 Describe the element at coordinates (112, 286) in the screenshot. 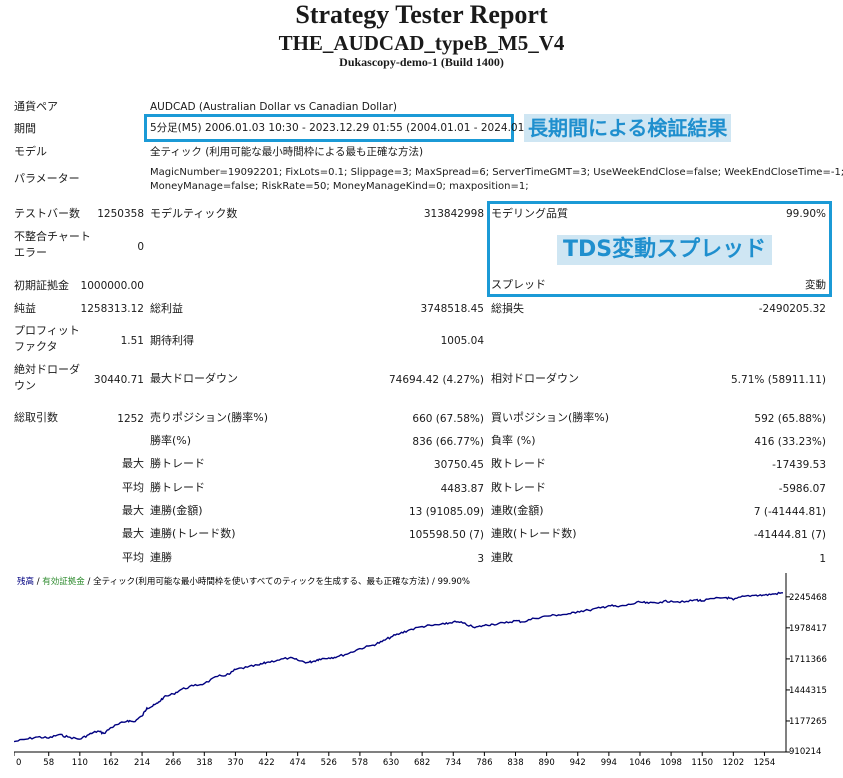

I see `deposit-value: 1000000.00` at that location.